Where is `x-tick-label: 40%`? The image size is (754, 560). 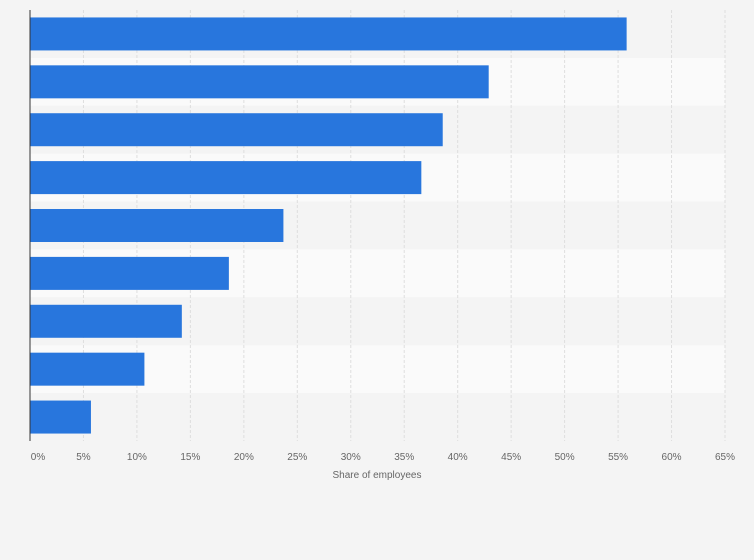 x-tick-label: 40% is located at coordinates (458, 457).